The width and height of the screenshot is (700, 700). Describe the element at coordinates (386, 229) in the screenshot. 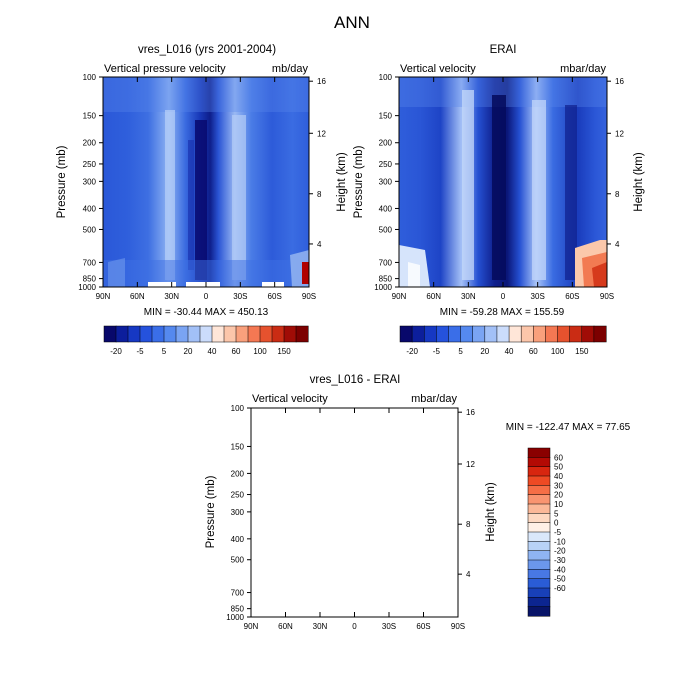

I see `pressure-tick-label: 500` at that location.